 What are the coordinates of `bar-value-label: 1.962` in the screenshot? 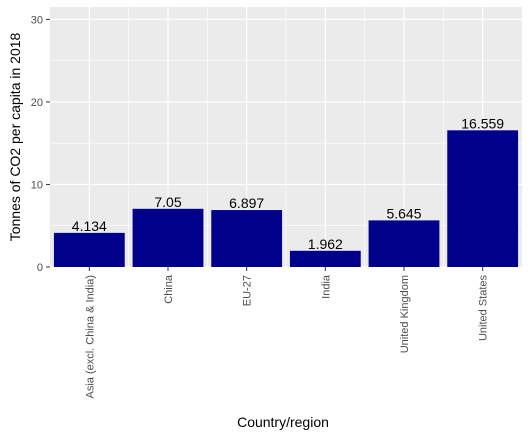 It's located at (325, 244).